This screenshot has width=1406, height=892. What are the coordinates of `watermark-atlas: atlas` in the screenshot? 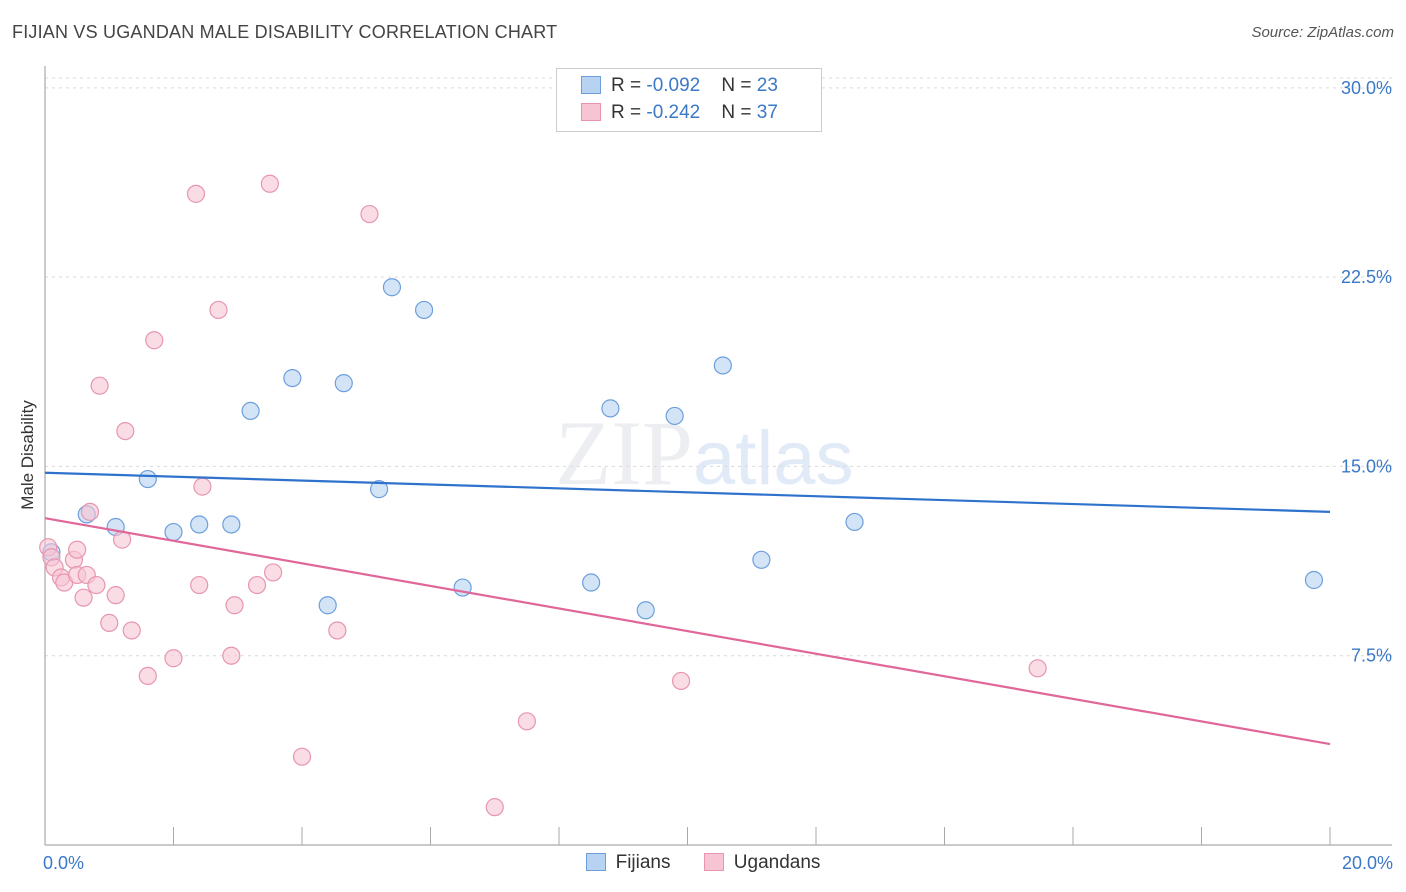 It's located at (773, 458).